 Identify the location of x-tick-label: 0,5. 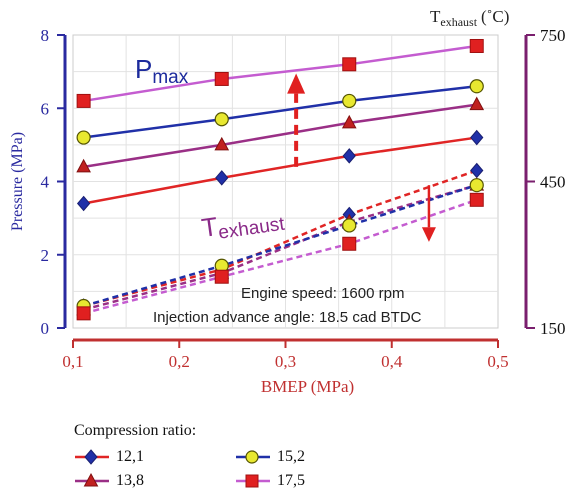
(497, 361).